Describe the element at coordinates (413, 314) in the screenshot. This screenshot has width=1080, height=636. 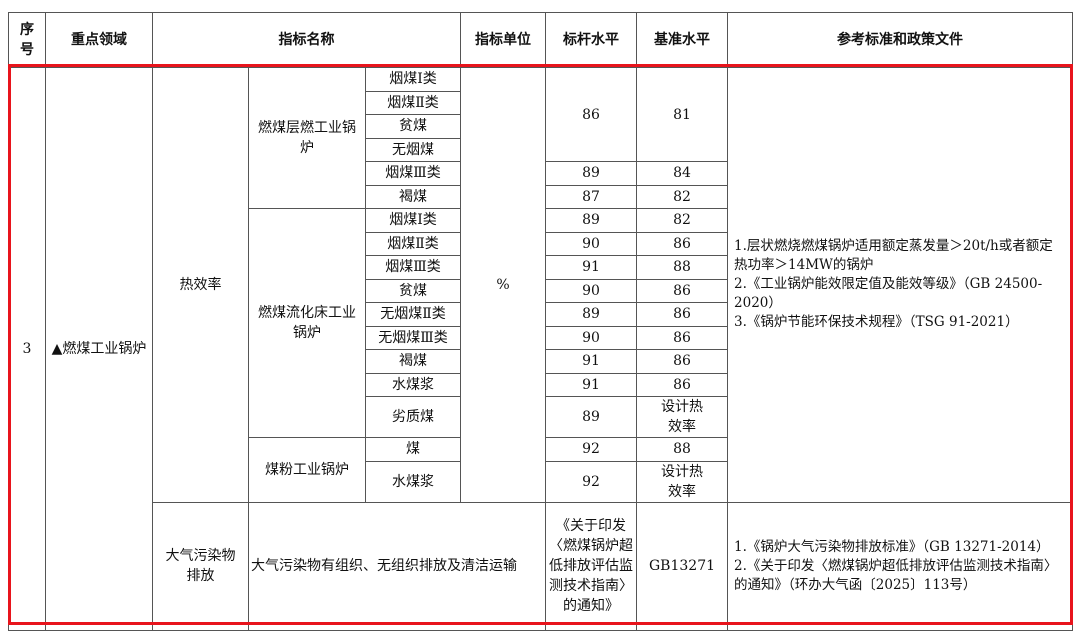
I see `coal-type-cell: 无烟煤Ⅱ类` at that location.